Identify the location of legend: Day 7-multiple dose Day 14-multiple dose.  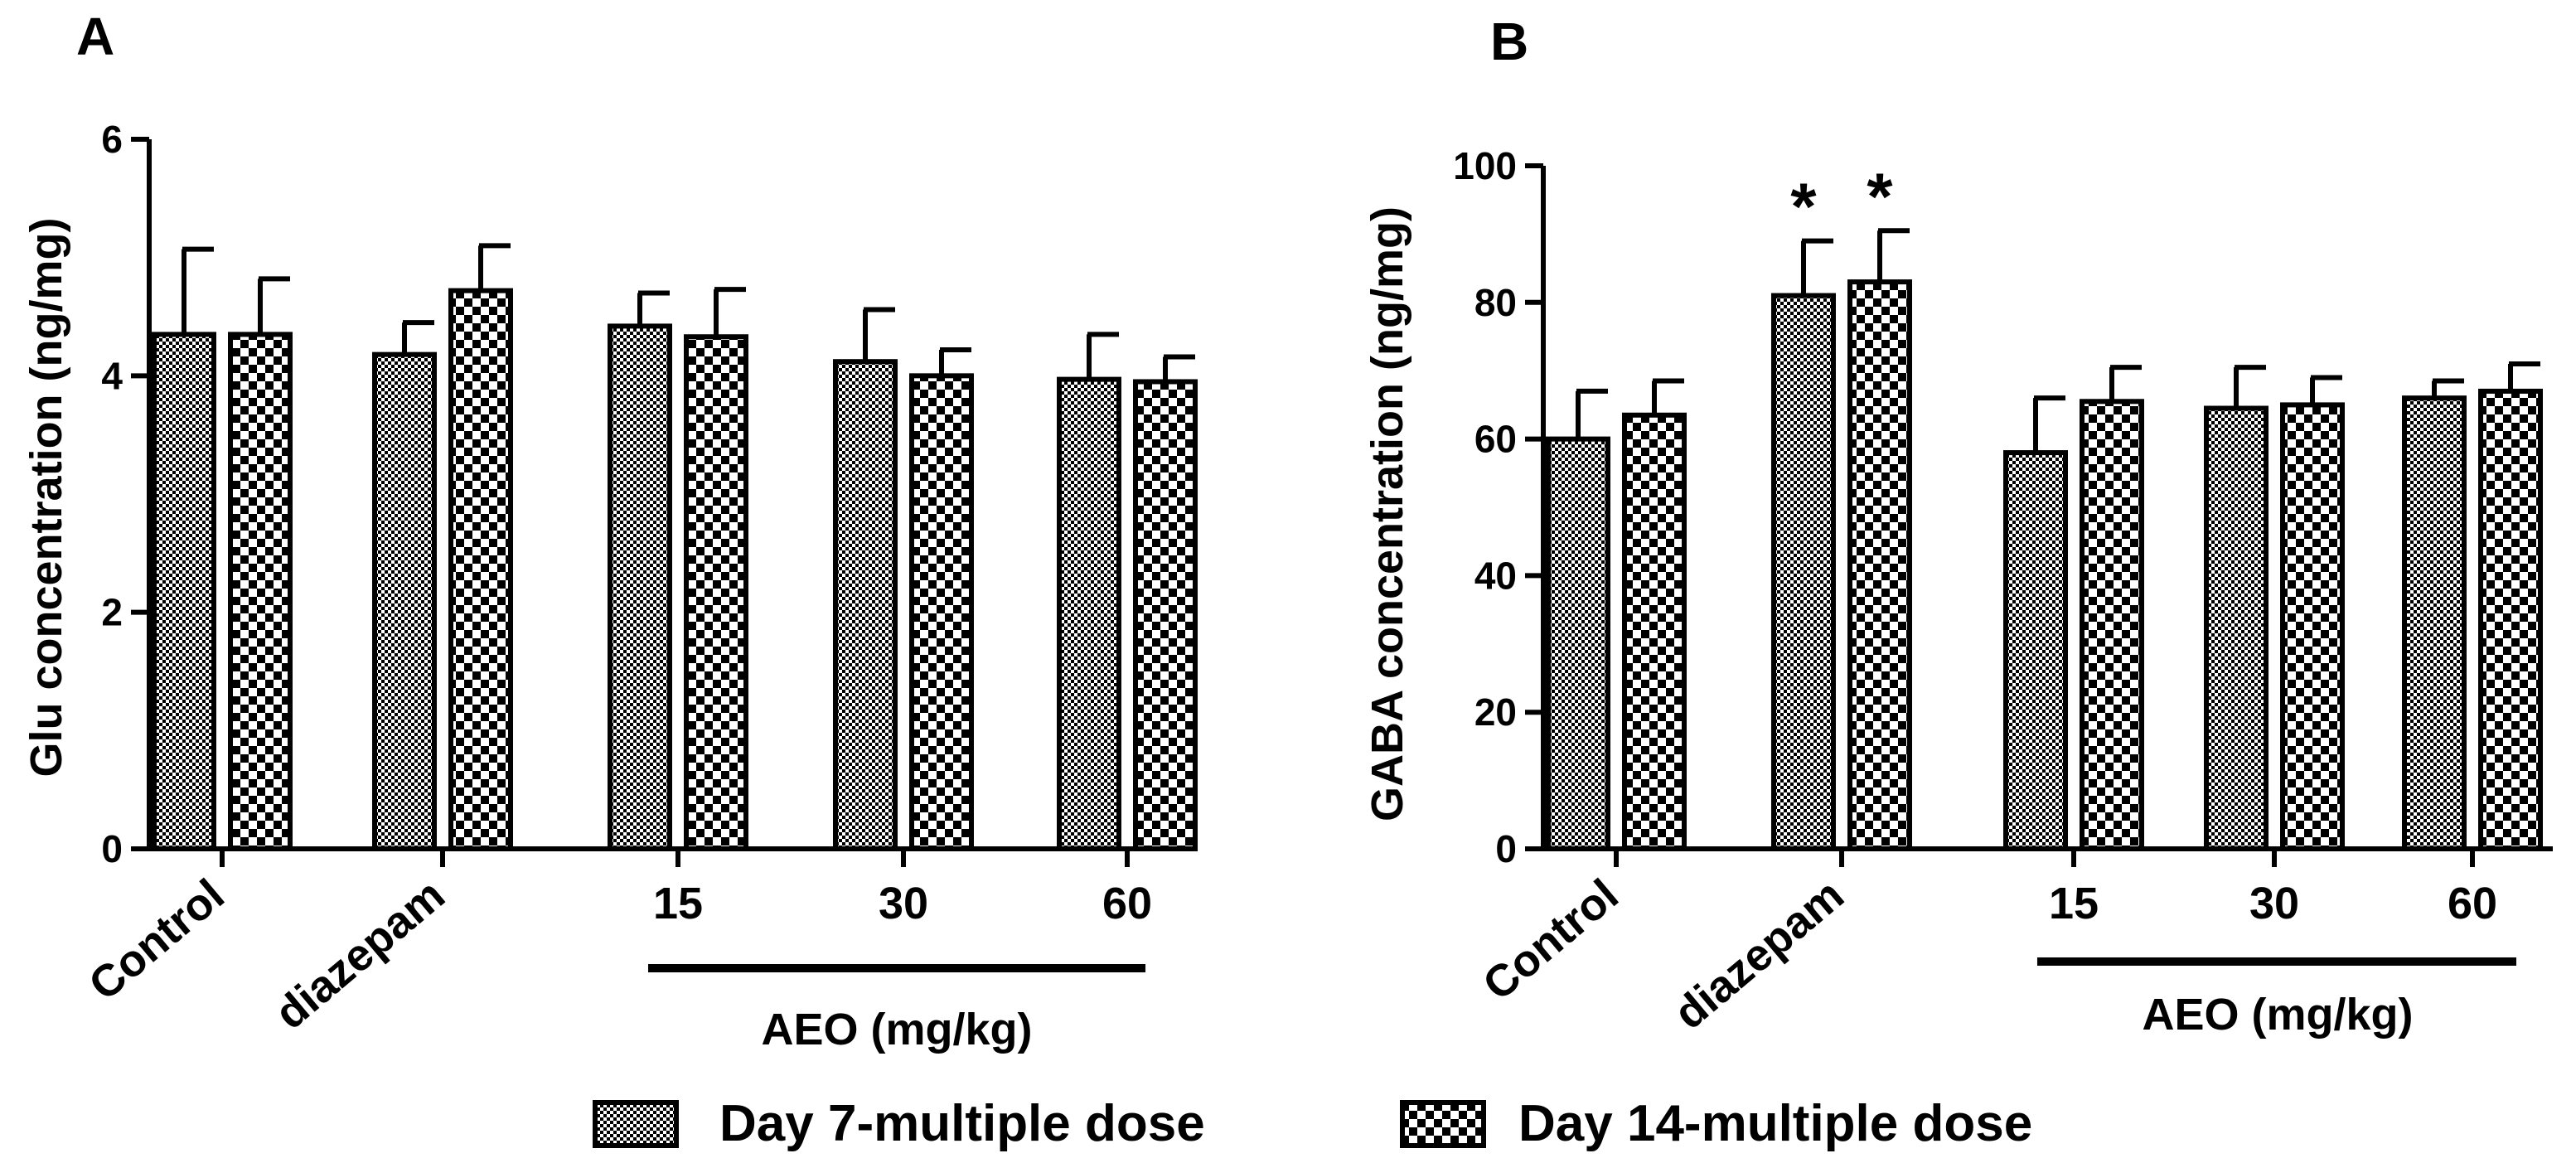
(1312, 1123).